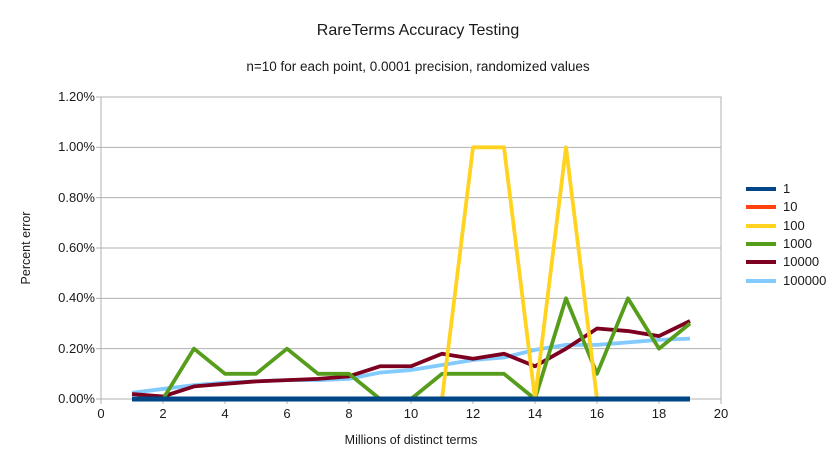 This screenshot has width=836, height=470. I want to click on y-axis-title: Percent error, so click(26, 248).